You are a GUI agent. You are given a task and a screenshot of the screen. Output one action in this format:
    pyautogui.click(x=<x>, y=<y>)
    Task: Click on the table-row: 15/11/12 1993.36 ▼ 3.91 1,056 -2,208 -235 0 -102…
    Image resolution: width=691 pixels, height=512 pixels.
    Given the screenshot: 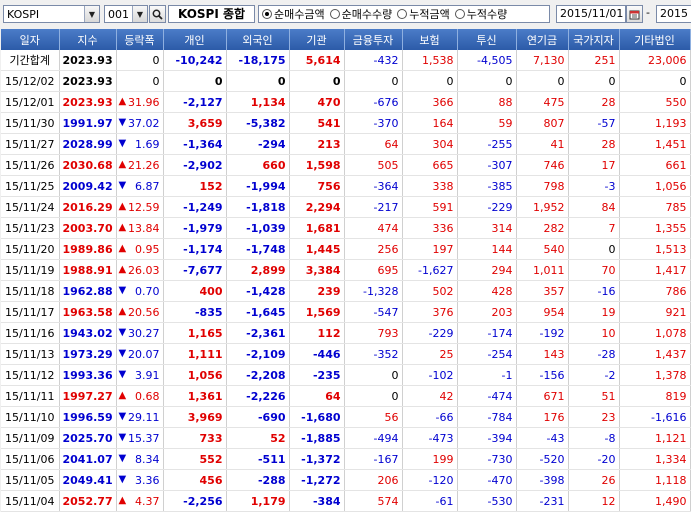 What is the action you would take?
    pyautogui.click(x=346, y=375)
    